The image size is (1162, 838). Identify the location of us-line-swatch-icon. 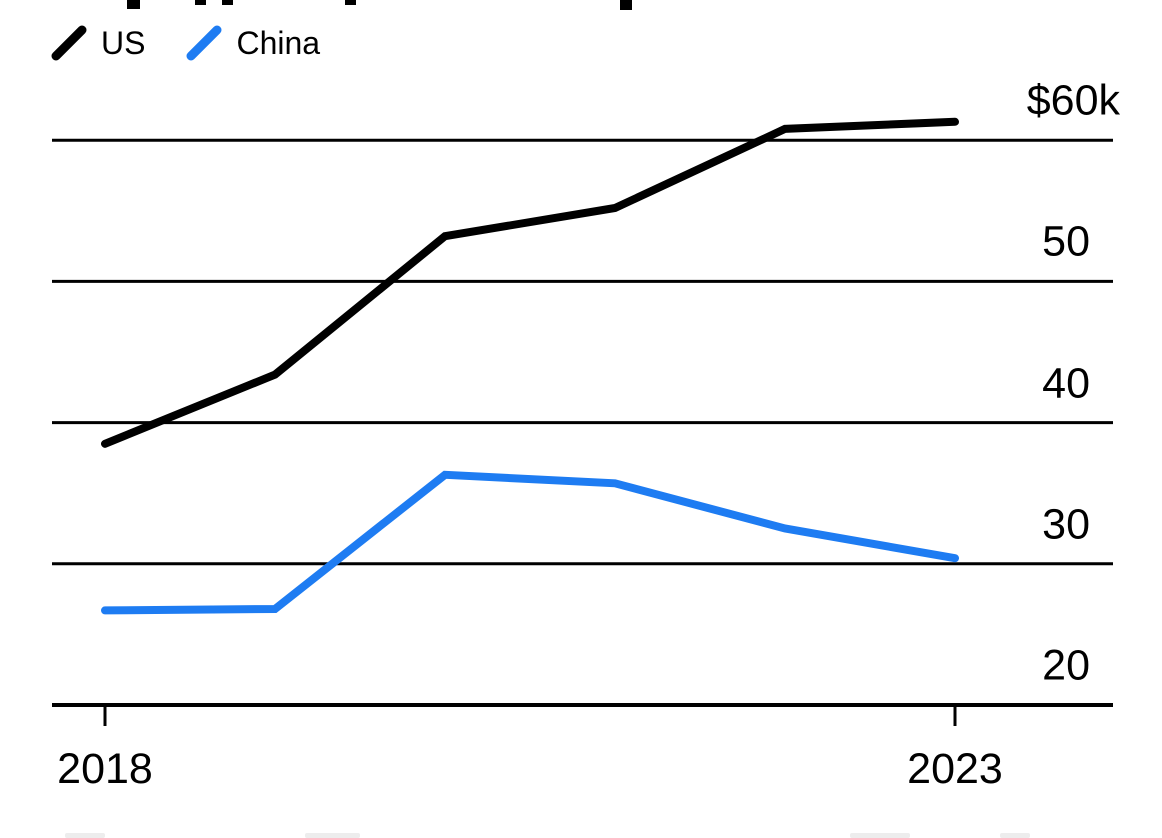
(69, 43).